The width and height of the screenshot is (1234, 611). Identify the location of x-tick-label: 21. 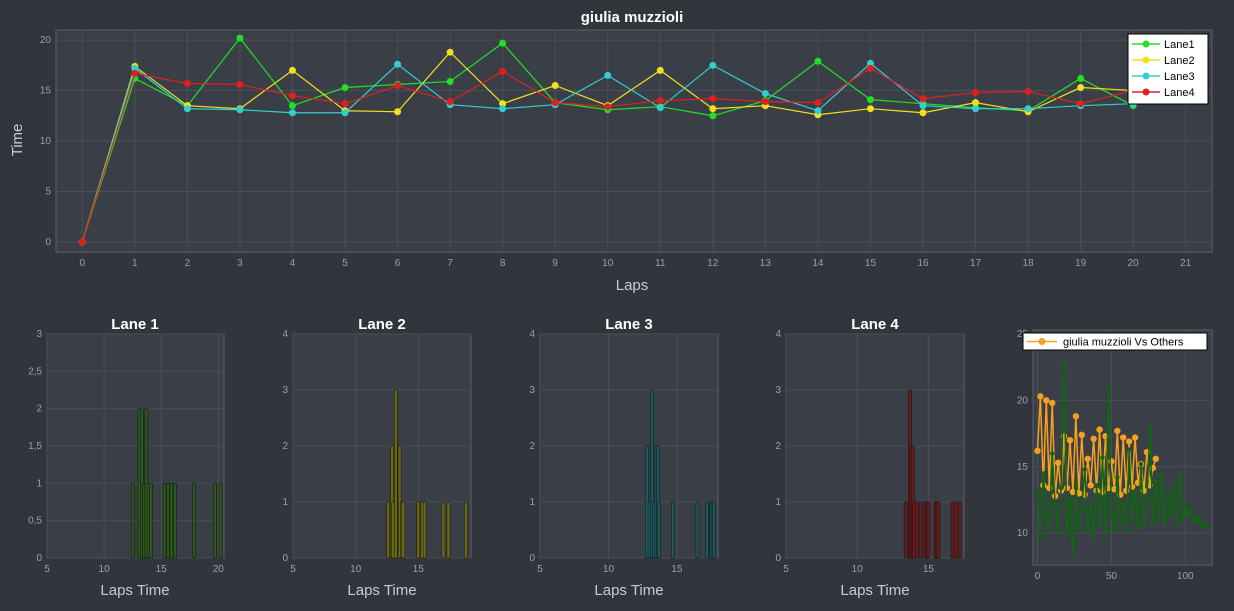
(1186, 263).